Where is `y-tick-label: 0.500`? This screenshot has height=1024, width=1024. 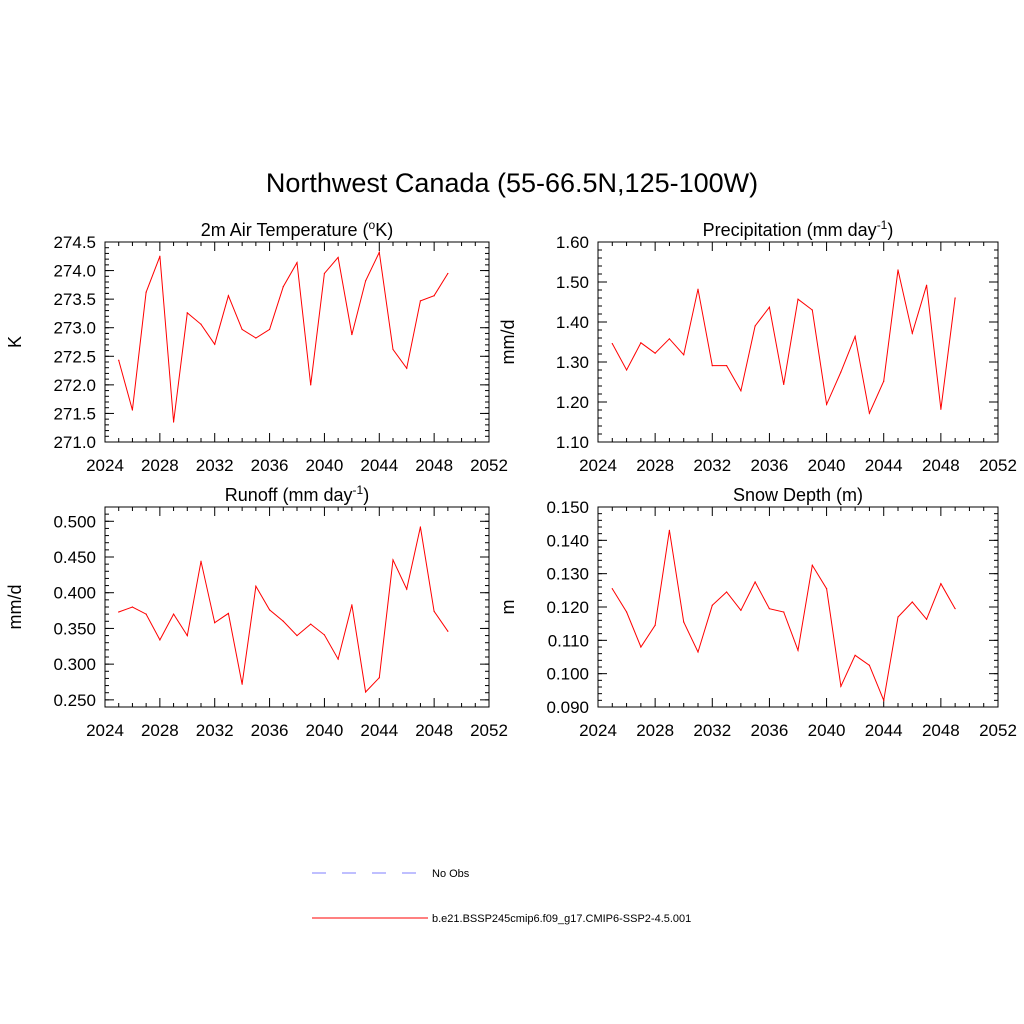 y-tick-label: 0.500 is located at coordinates (74, 521).